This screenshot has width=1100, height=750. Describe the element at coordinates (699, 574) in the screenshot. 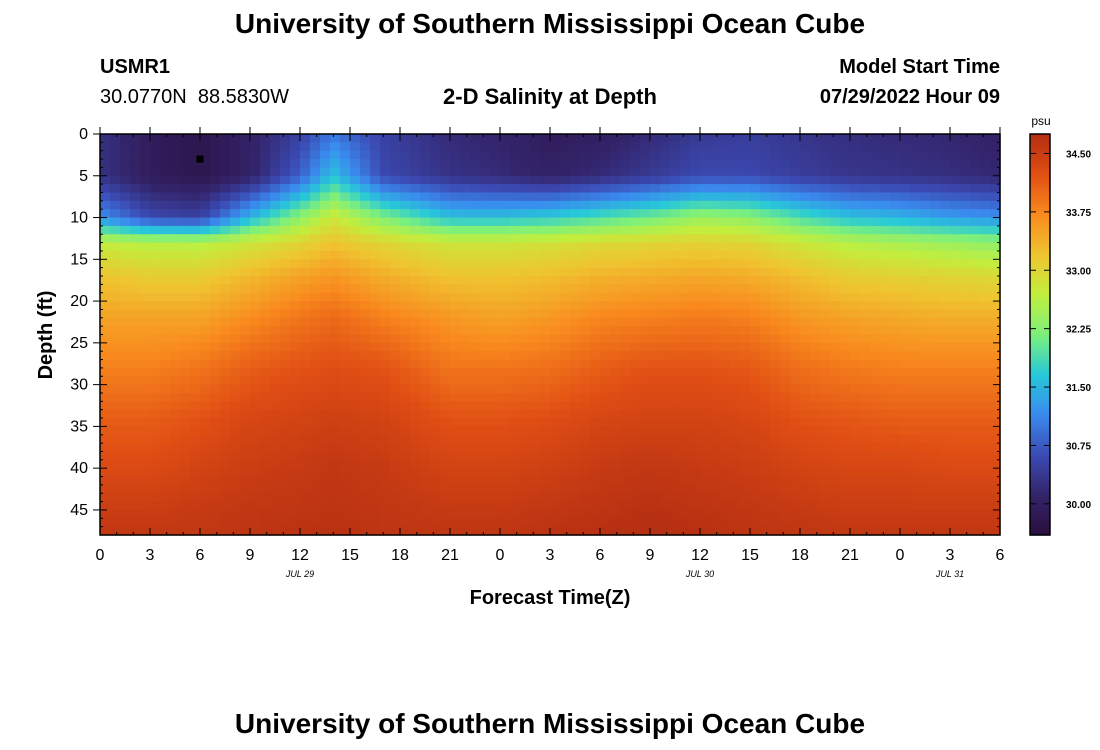

I see `date-label: JUL 30` at that location.